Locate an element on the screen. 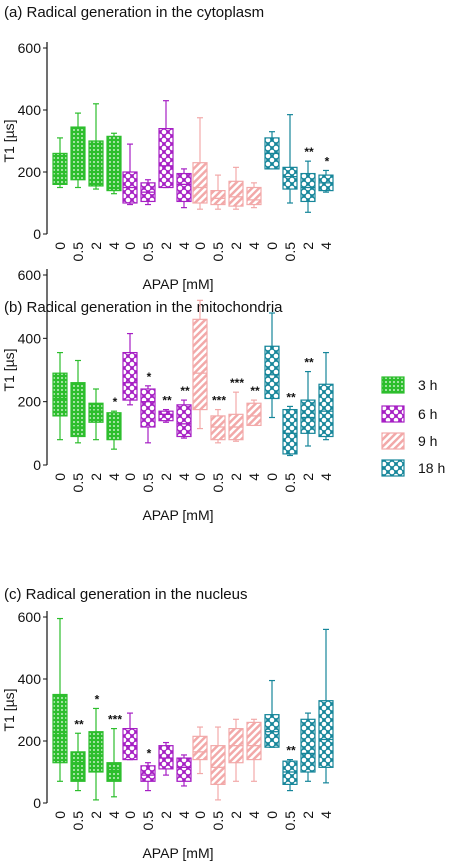  y-tick-label: 0 is located at coordinates (37, 234).